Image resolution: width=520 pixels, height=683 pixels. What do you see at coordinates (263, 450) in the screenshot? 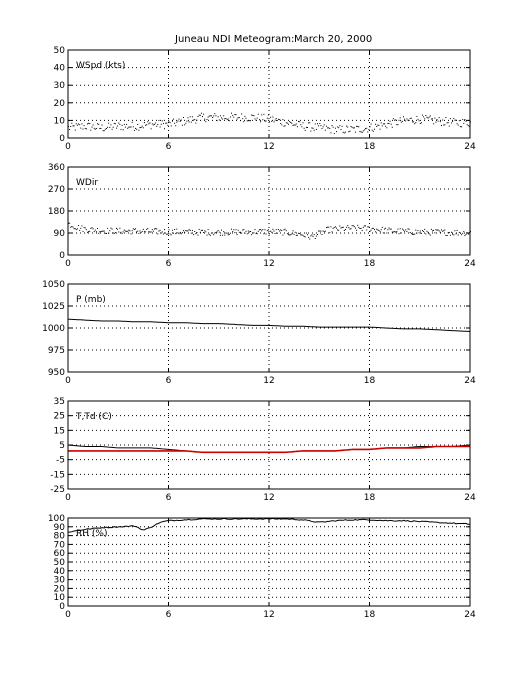
I see `panel-temp-dewpoint: 0 6 12 18 24 -25 -15 -5 5 15 25 35 T,Td (C)` at bounding box center [263, 450].